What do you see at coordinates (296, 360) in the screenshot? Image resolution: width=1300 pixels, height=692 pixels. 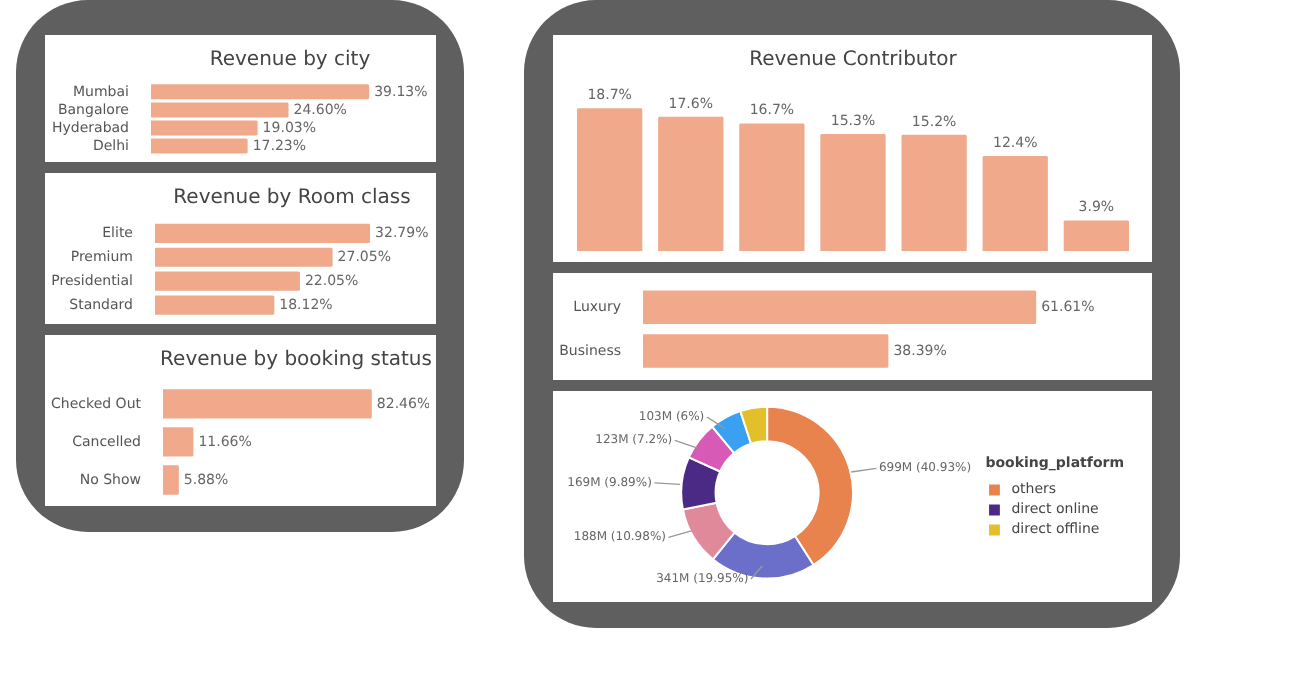 I see `chart-title: Revenue by booking status` at bounding box center [296, 360].